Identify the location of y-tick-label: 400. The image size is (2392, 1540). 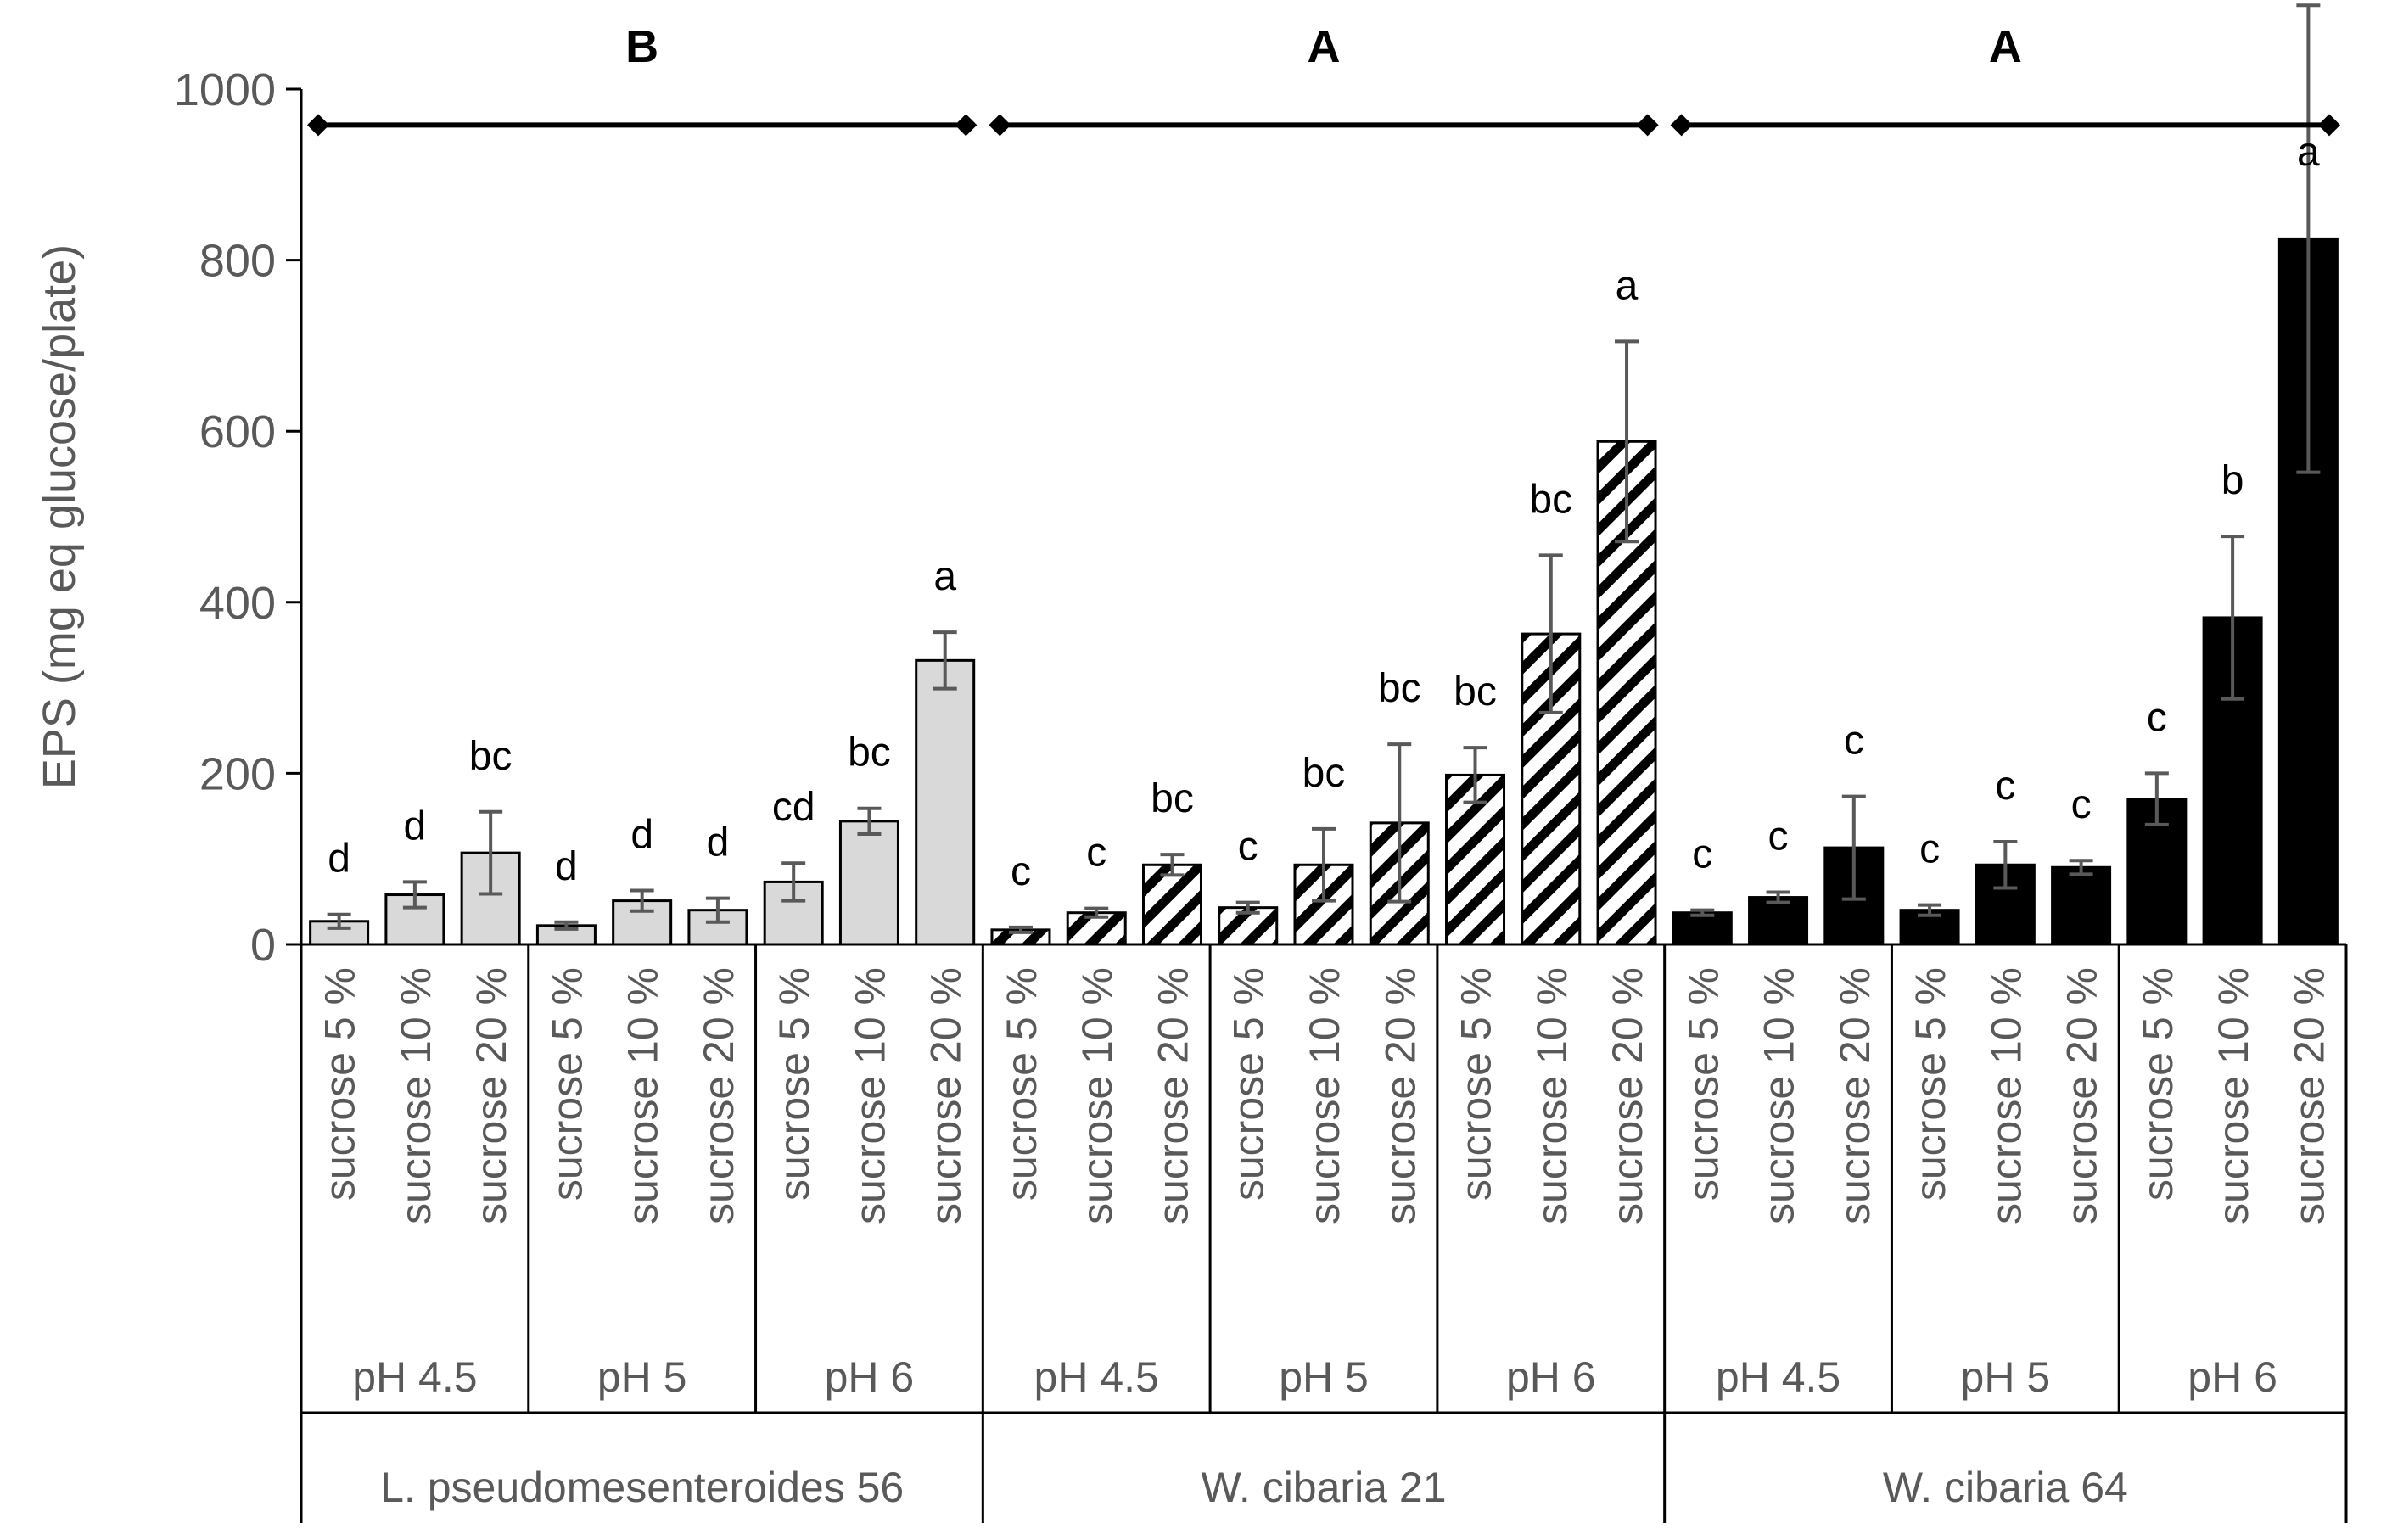
(237, 603).